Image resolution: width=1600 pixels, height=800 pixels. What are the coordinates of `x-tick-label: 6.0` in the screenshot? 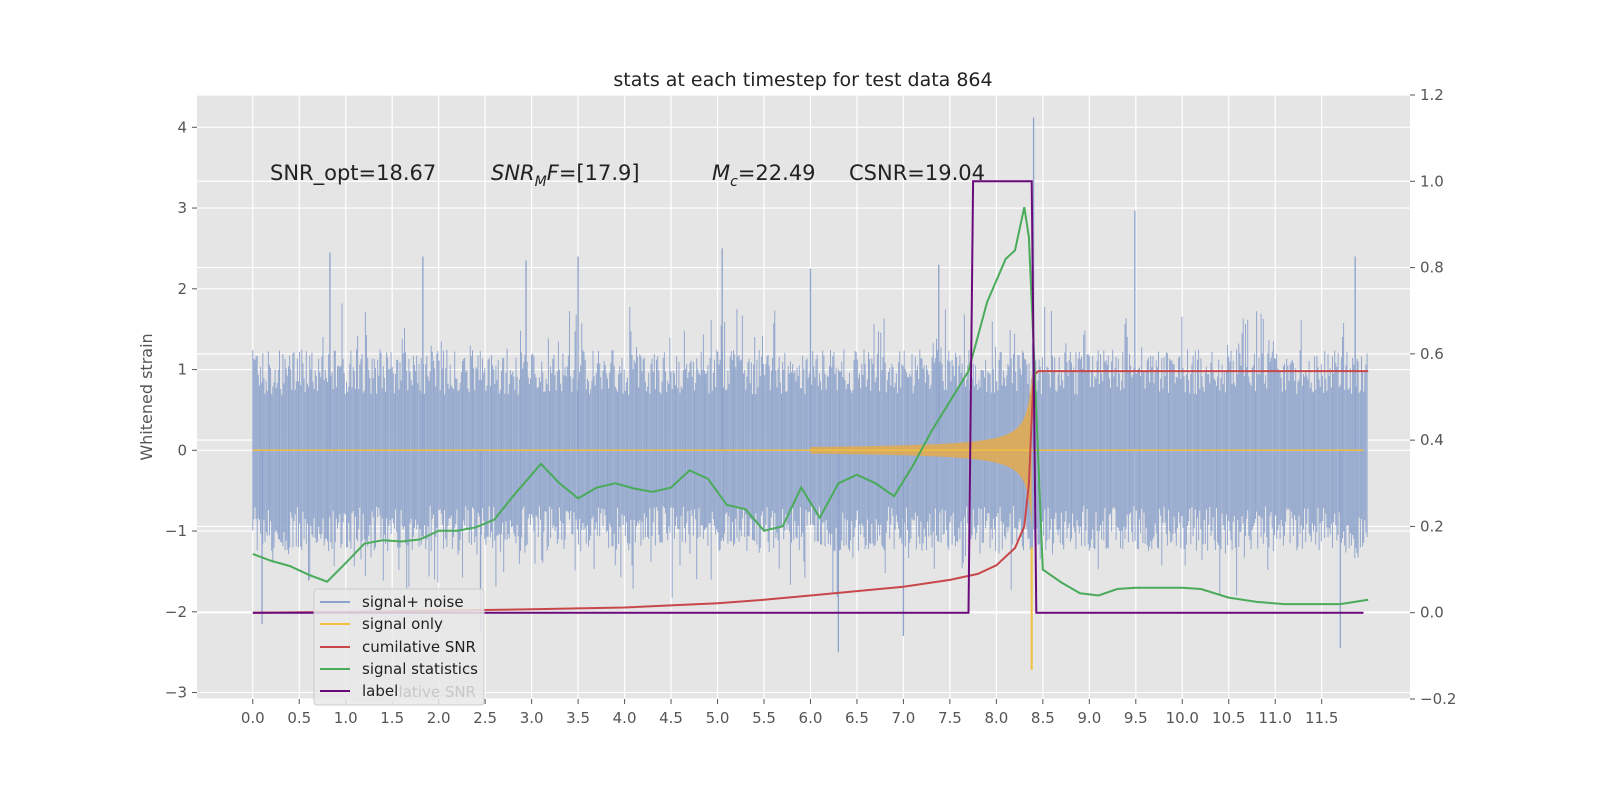 It's located at (811, 718).